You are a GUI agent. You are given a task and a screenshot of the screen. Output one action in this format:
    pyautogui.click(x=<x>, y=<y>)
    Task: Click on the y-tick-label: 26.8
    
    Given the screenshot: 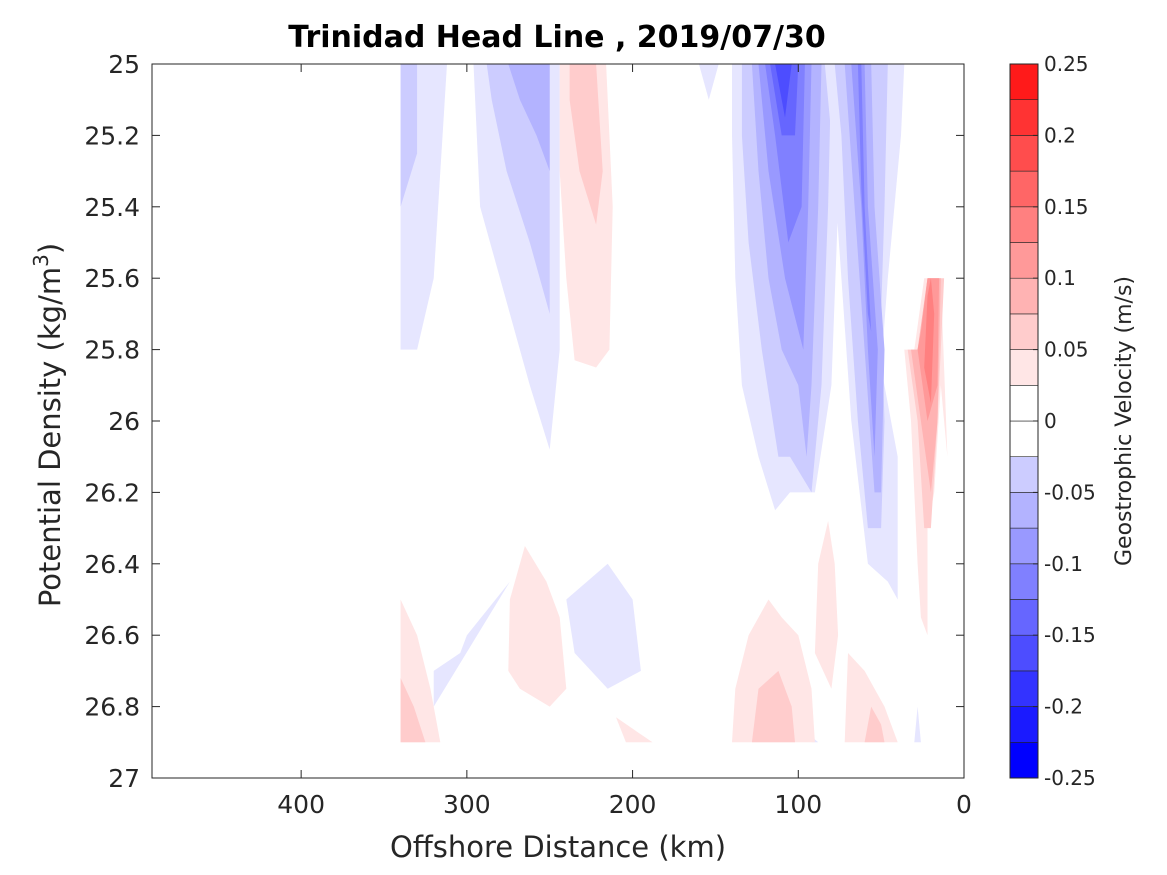 What is the action you would take?
    pyautogui.click(x=112, y=707)
    